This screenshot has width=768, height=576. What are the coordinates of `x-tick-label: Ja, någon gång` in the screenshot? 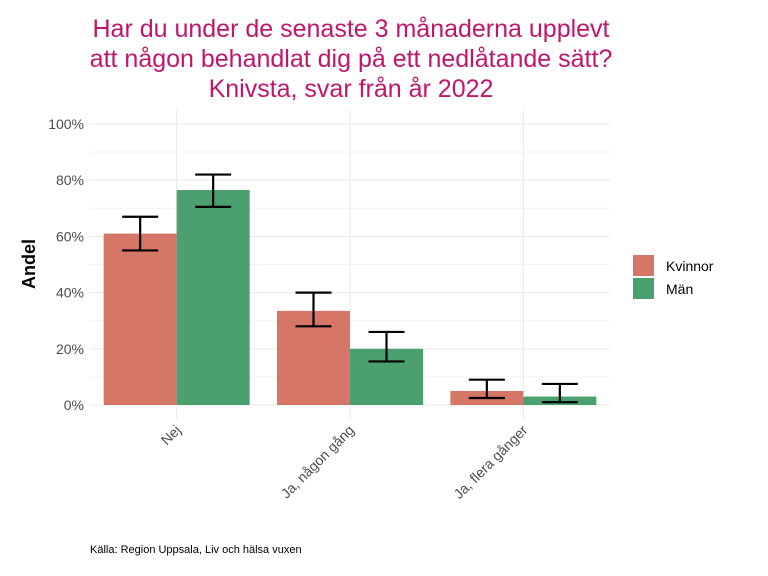 It's located at (318, 462).